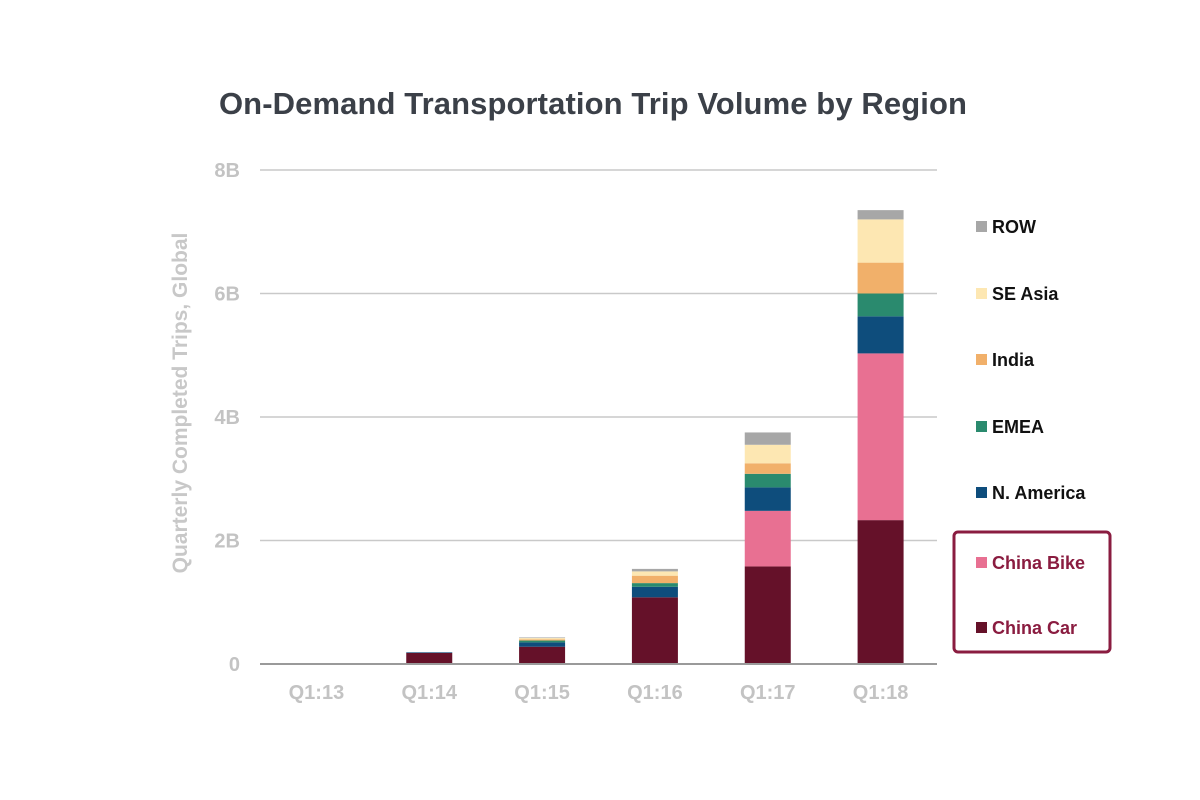 The width and height of the screenshot is (1200, 800). I want to click on y-tick-label: 0, so click(234, 665).